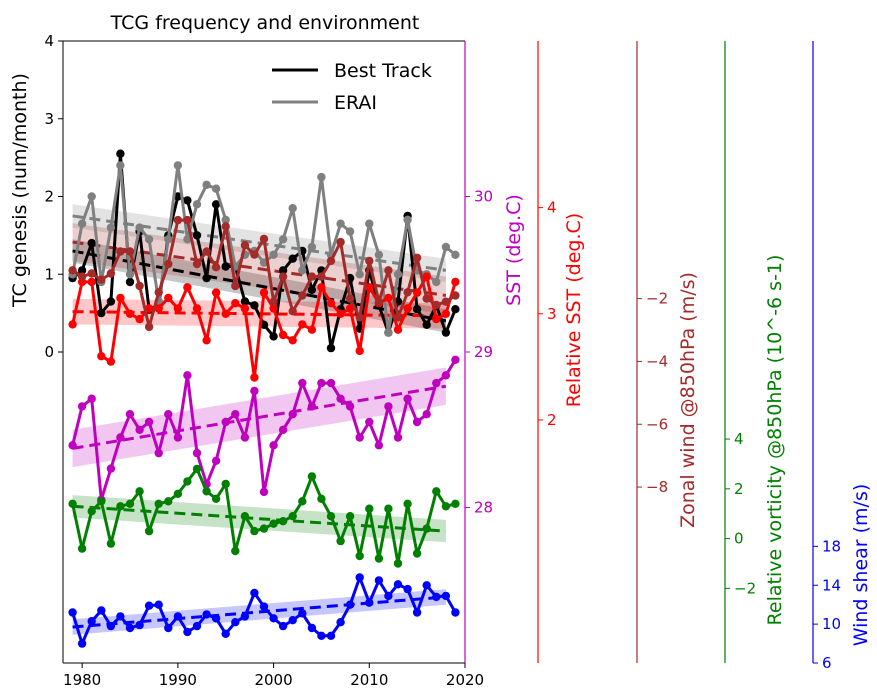  What do you see at coordinates (831, 546) in the screenshot?
I see `shear-tick-label-3: 18` at bounding box center [831, 546].